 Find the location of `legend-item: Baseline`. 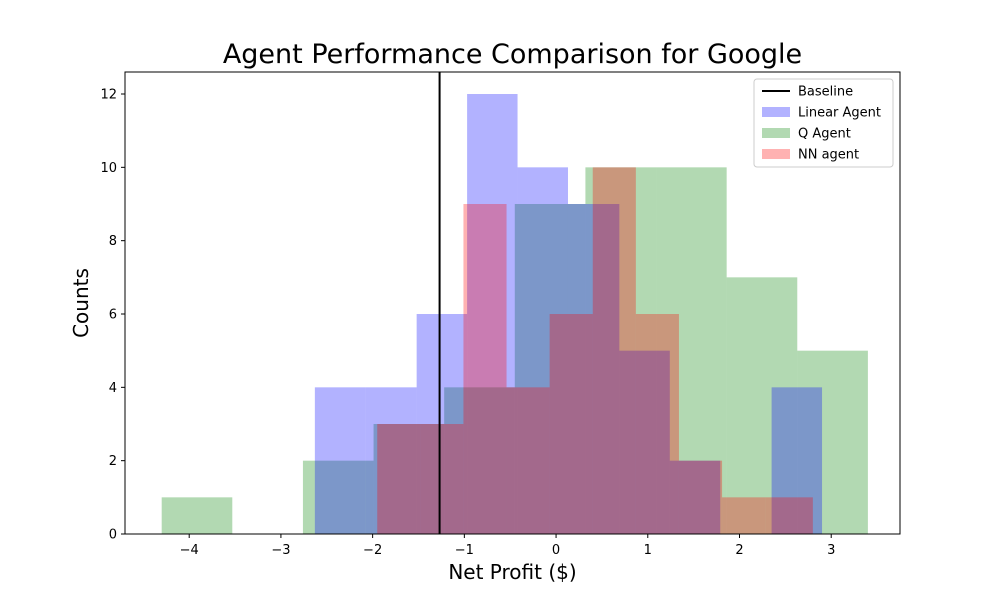

legend-item: Baseline is located at coordinates (807, 92).